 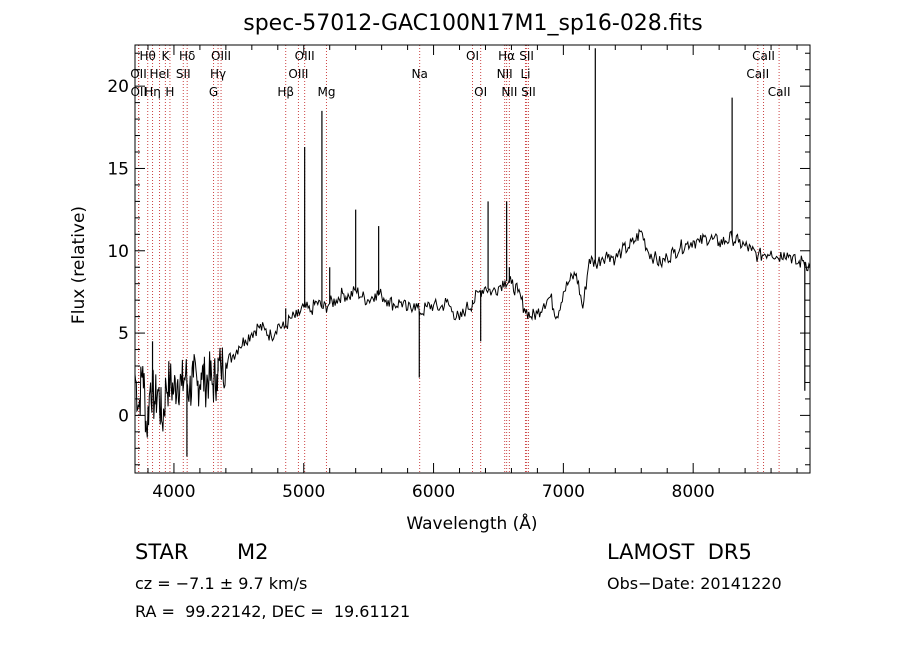 What do you see at coordinates (419, 74) in the screenshot?
I see `line-label: Na` at bounding box center [419, 74].